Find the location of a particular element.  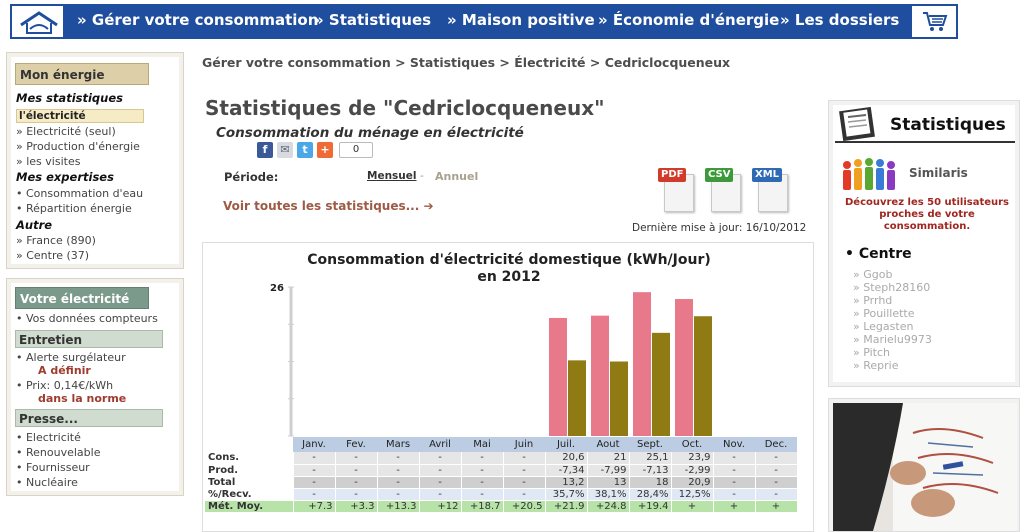

people-group-icon is located at coordinates (869, 174).